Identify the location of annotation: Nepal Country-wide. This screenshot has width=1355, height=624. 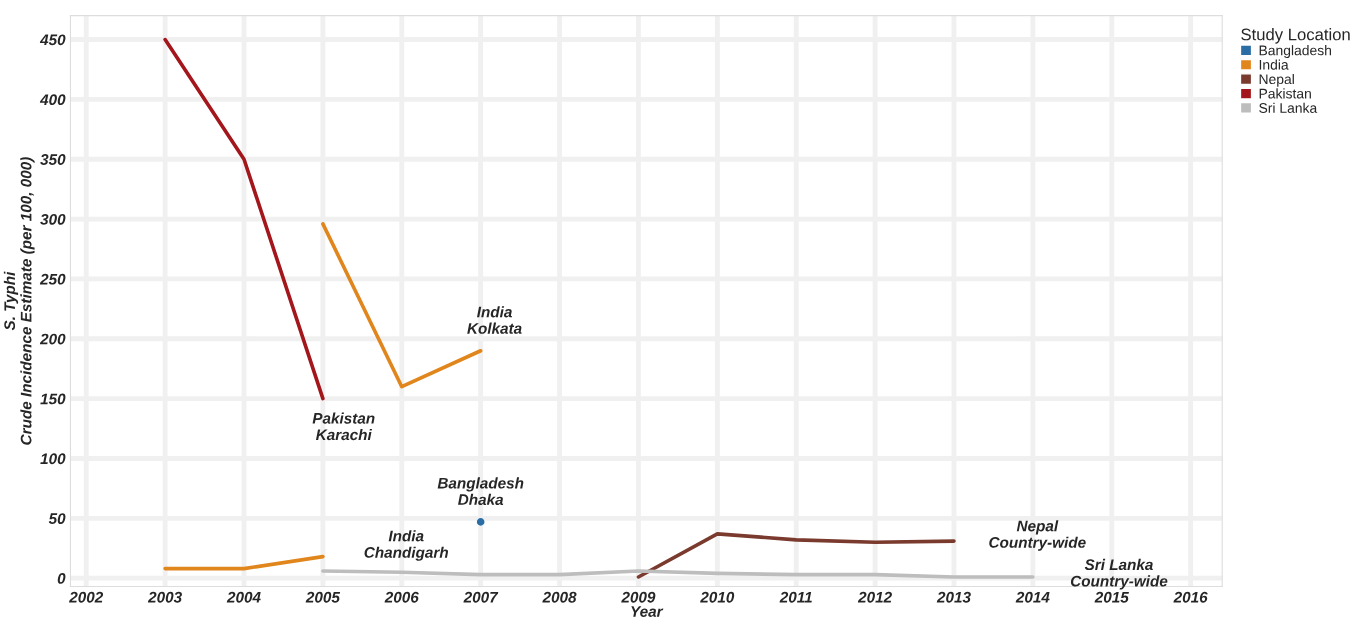
(1037, 535).